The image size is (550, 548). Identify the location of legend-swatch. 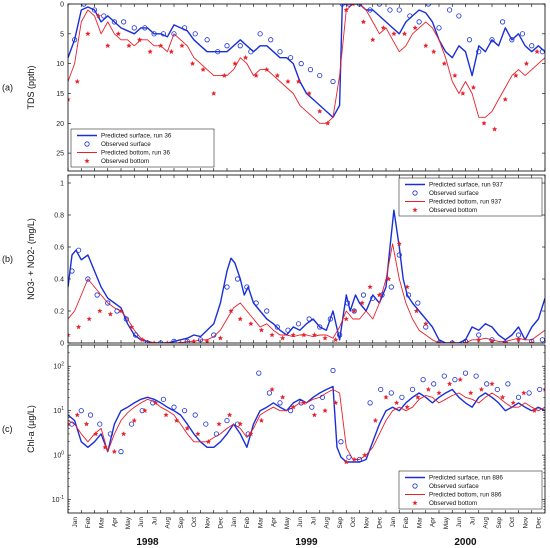
(415, 193).